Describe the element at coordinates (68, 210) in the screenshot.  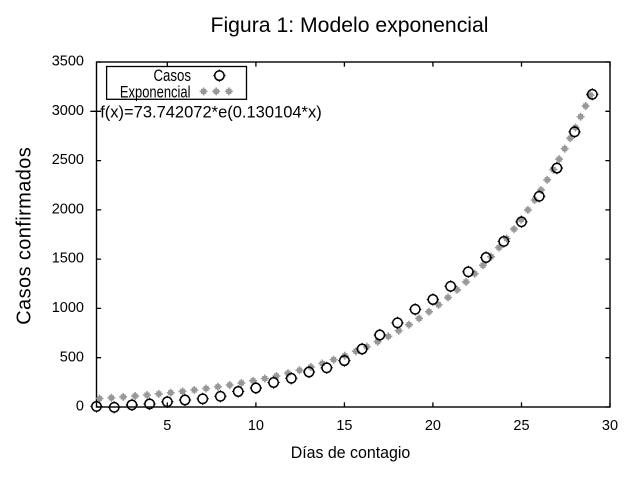
I see `svg-text: 2000` at that location.